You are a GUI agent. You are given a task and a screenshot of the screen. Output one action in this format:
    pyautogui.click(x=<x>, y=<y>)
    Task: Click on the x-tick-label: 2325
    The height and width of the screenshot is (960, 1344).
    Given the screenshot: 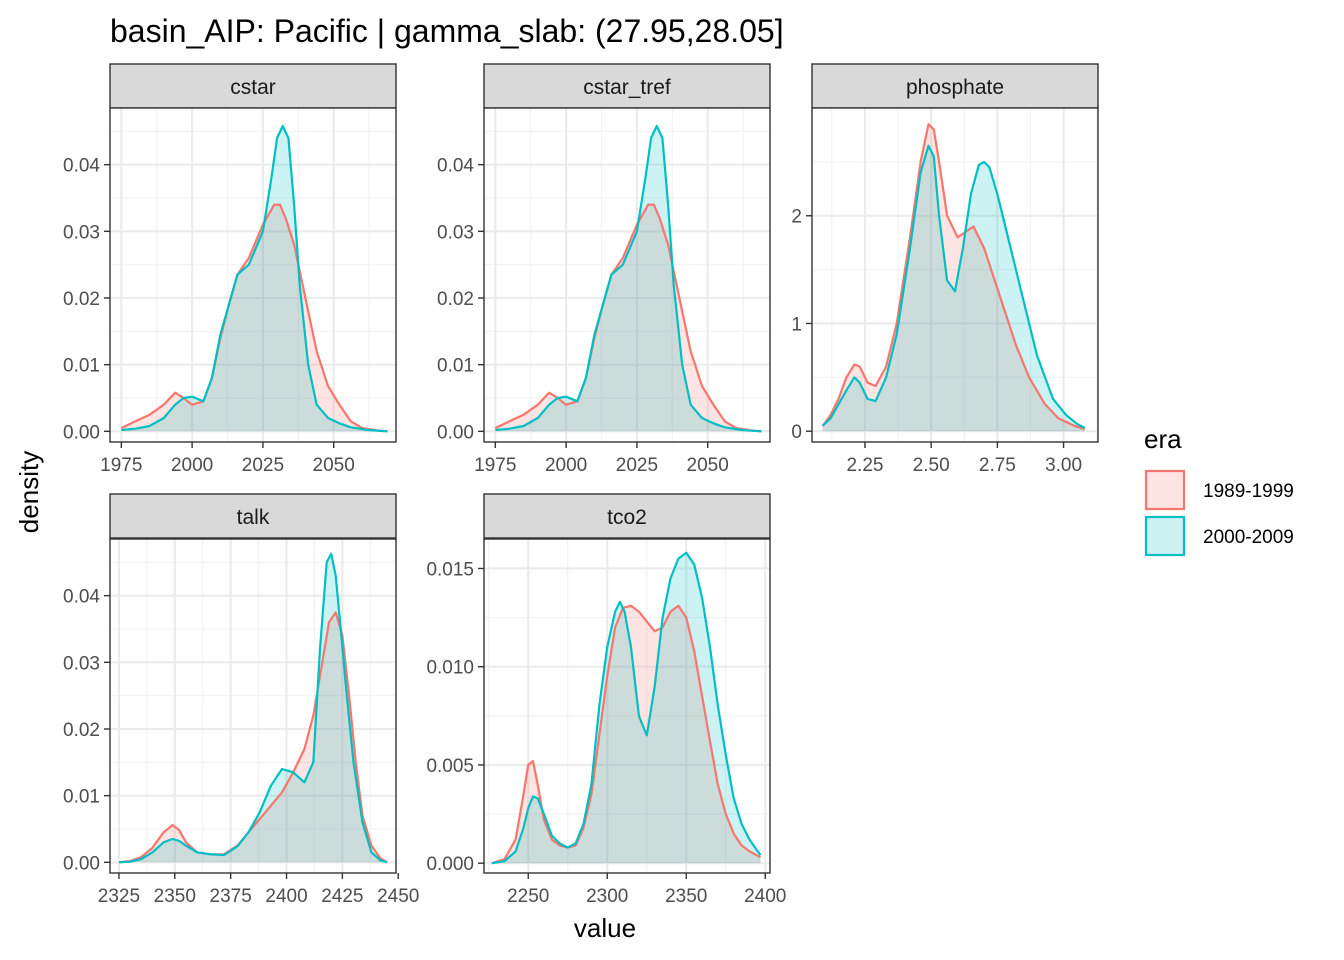 What is the action you would take?
    pyautogui.click(x=119, y=896)
    